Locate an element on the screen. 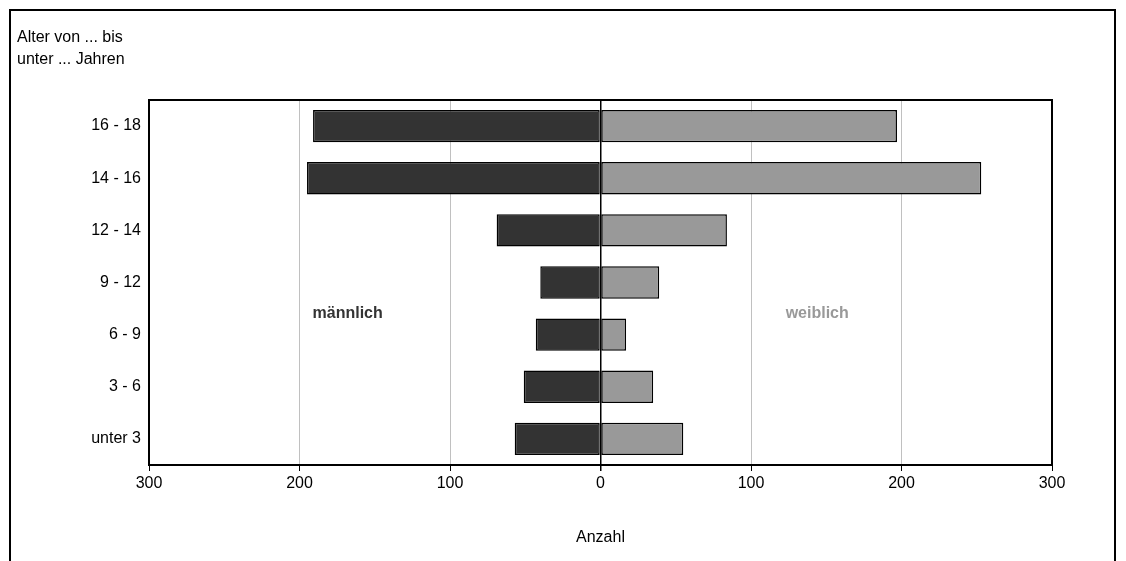 This screenshot has width=1126, height=561. y-tick-label: 3 - 6 is located at coordinates (125, 386).